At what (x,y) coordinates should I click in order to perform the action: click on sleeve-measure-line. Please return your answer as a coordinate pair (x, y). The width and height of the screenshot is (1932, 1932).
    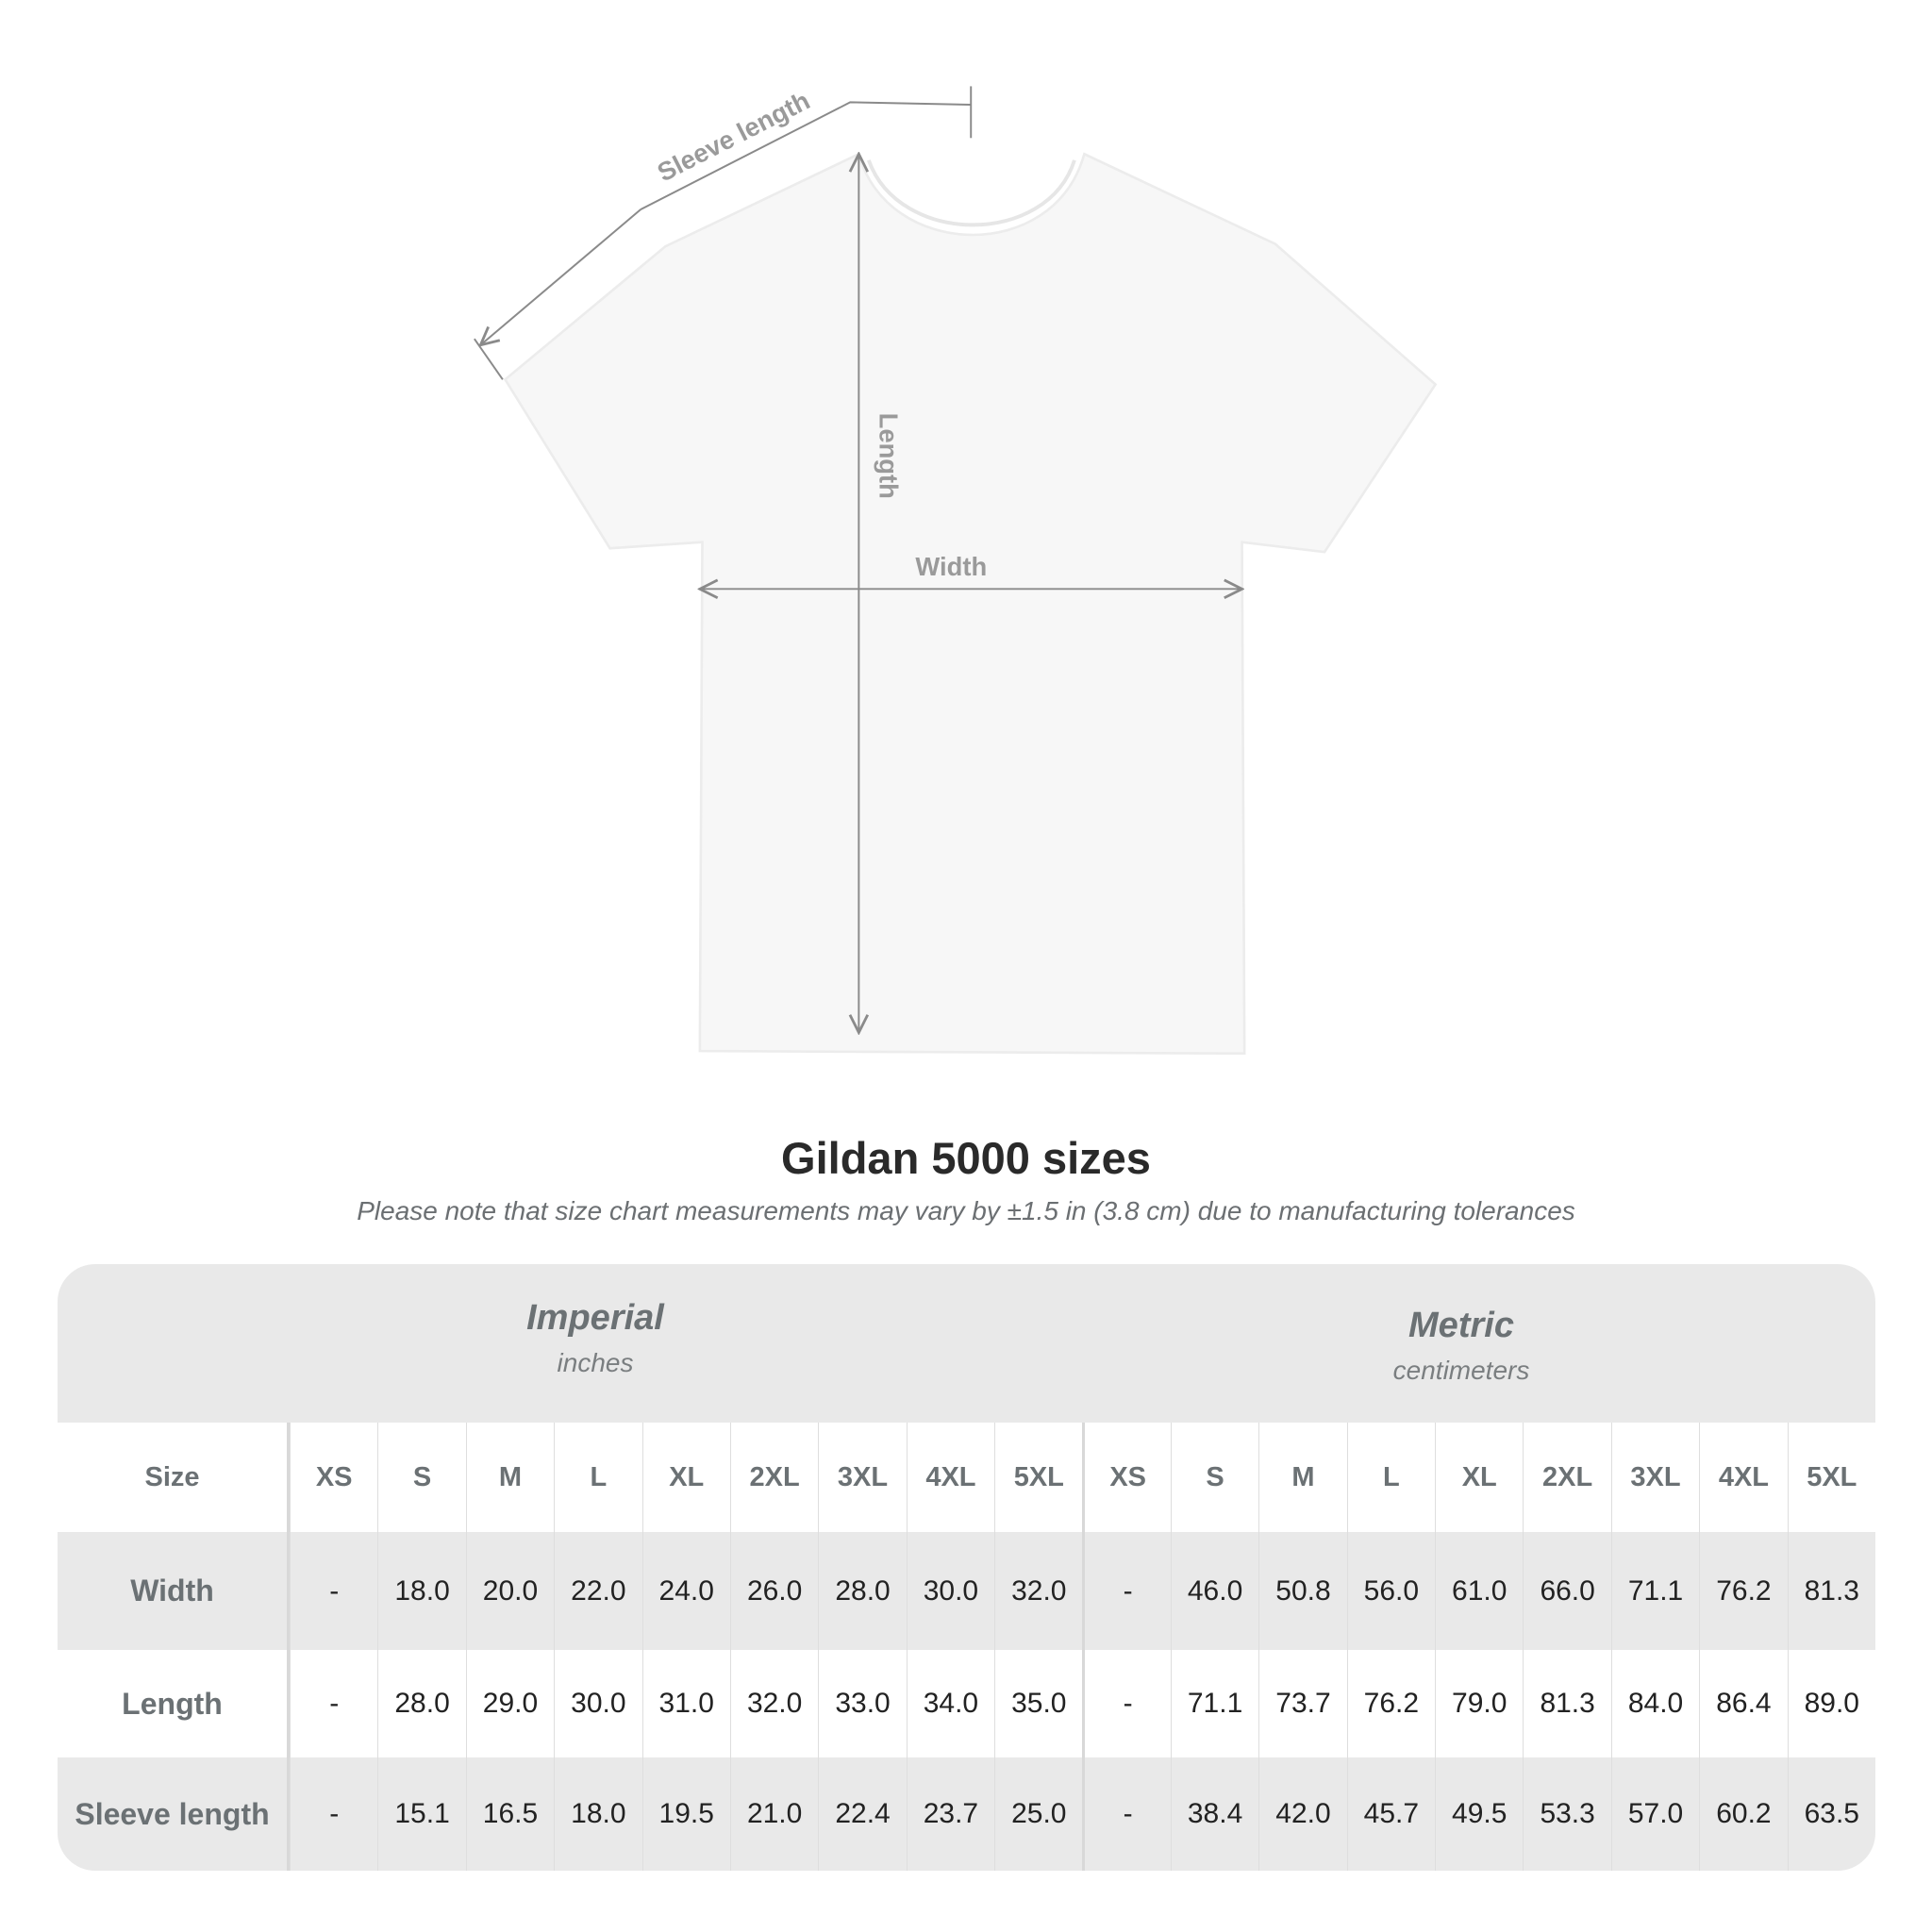
    Looking at the image, I should click on (806, 156).